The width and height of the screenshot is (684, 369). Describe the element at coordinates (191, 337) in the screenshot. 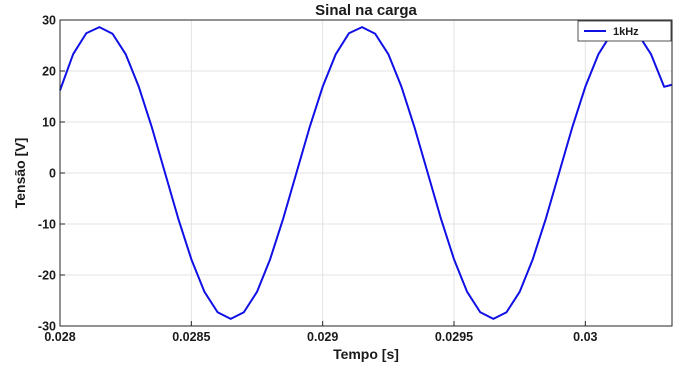

I see `x-tick-label: 0.0285` at that location.